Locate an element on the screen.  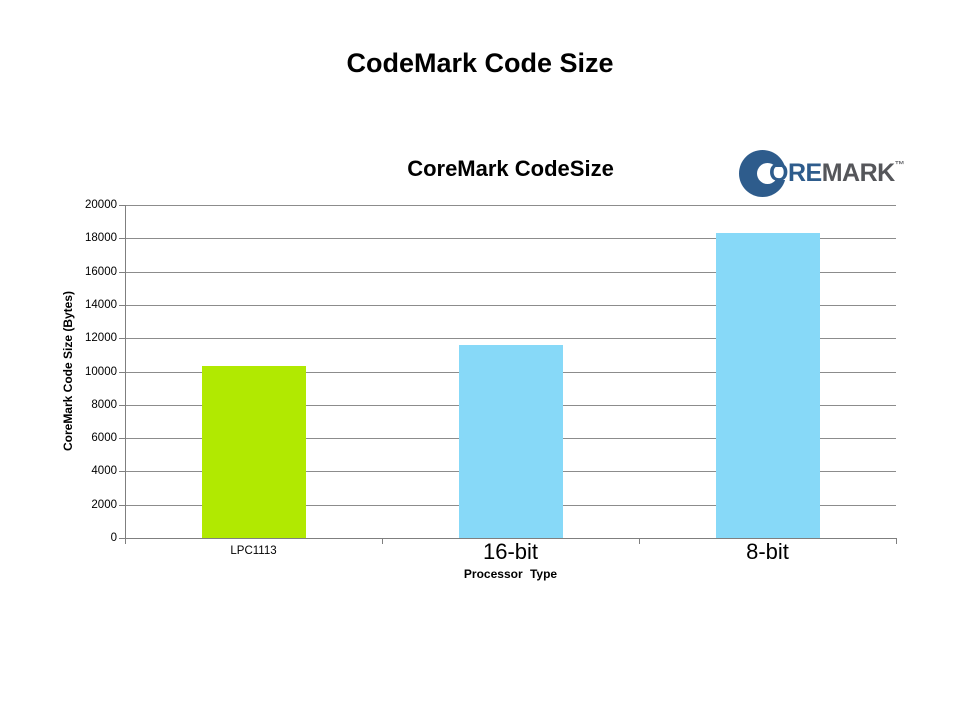
bar-16-bit is located at coordinates (510, 441).